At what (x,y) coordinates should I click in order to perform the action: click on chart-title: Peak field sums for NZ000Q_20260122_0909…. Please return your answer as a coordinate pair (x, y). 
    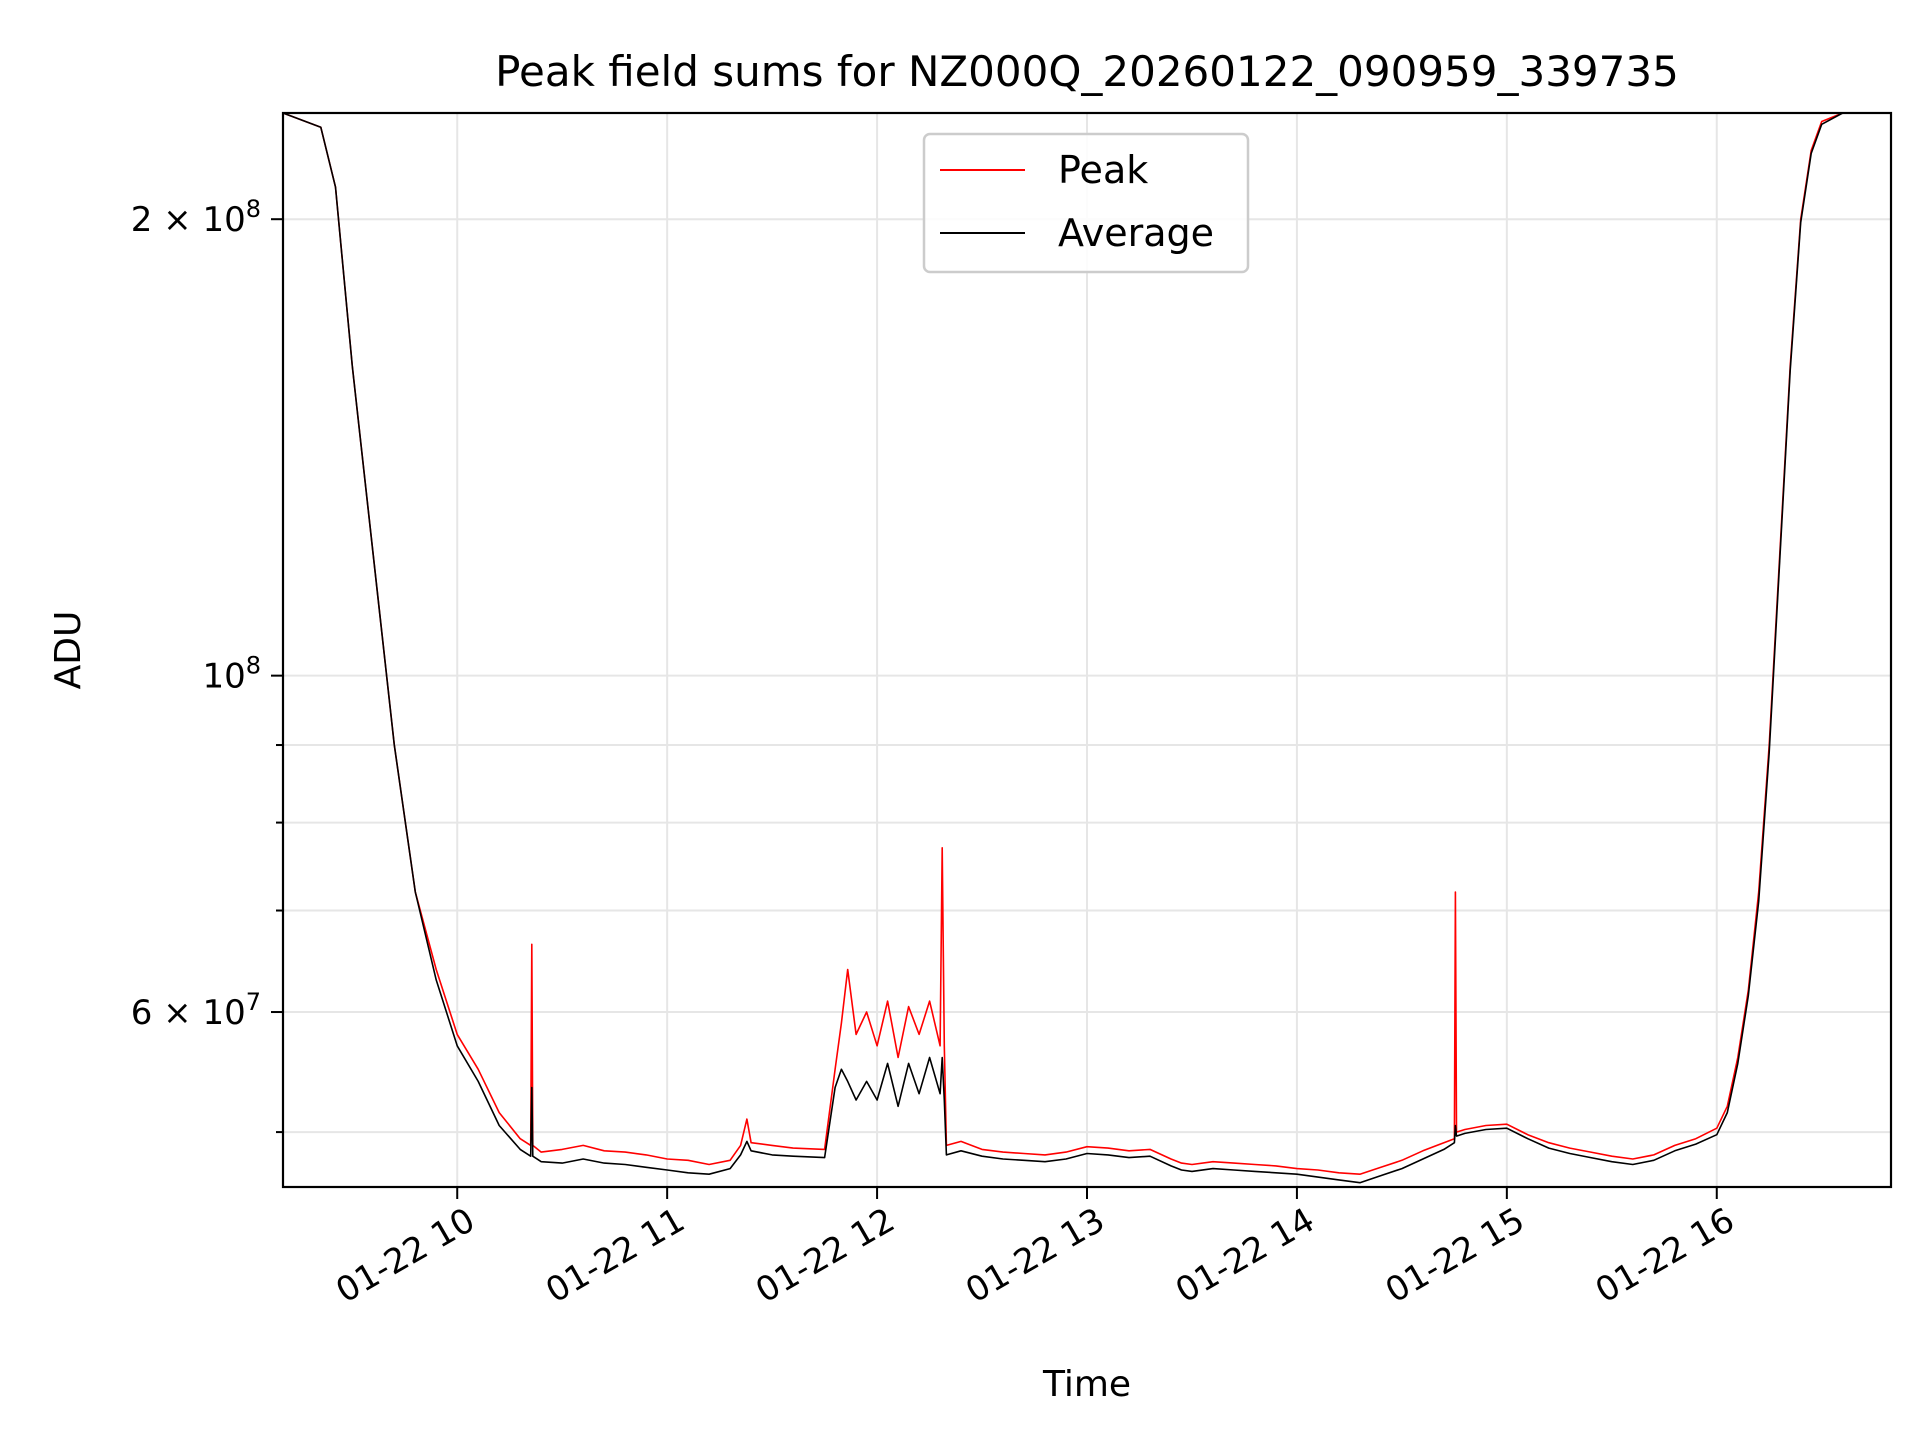
    Looking at the image, I should click on (1087, 71).